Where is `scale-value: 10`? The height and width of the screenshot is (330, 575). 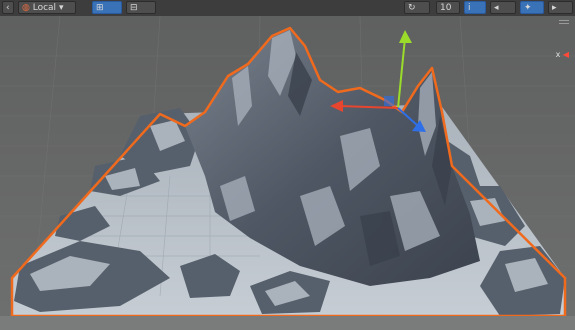 scale-value: 10 is located at coordinates (446, 8).